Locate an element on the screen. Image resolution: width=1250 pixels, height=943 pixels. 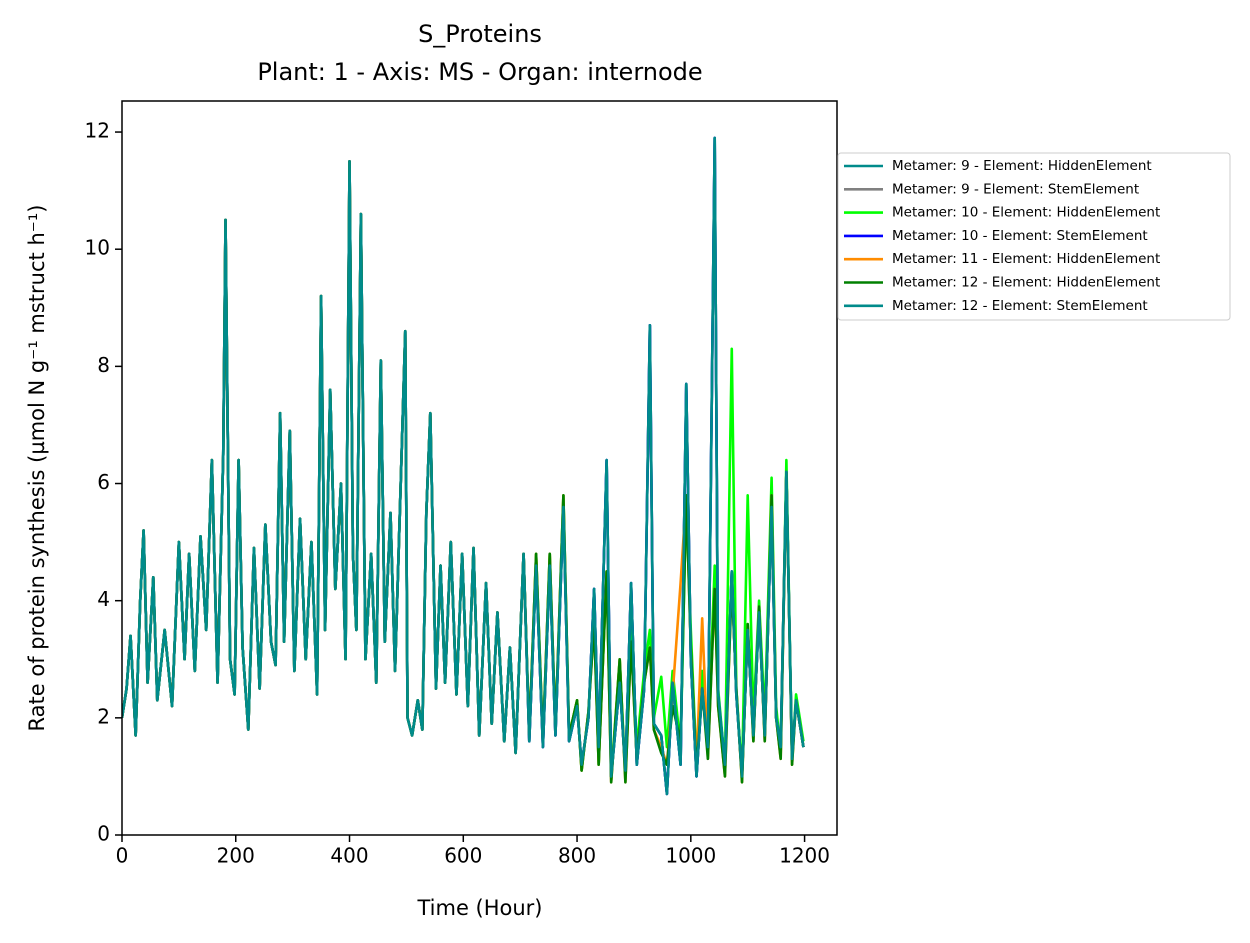
y-tick-label: 0 is located at coordinates (103, 834).